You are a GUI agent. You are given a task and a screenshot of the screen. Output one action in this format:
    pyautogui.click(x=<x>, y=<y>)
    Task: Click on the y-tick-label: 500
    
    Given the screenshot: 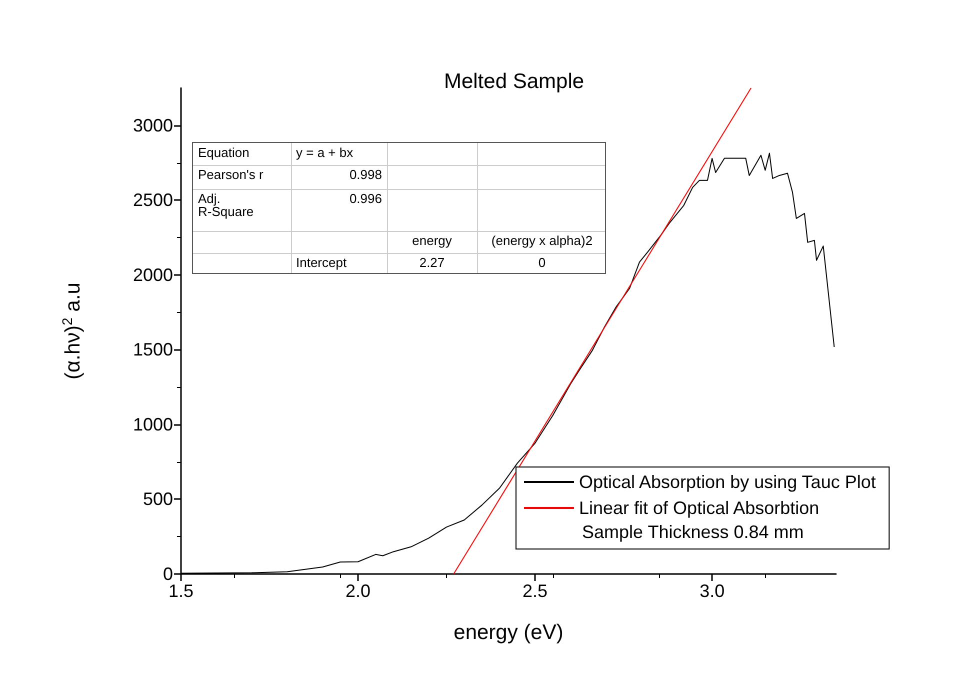 What is the action you would take?
    pyautogui.click(x=157, y=499)
    